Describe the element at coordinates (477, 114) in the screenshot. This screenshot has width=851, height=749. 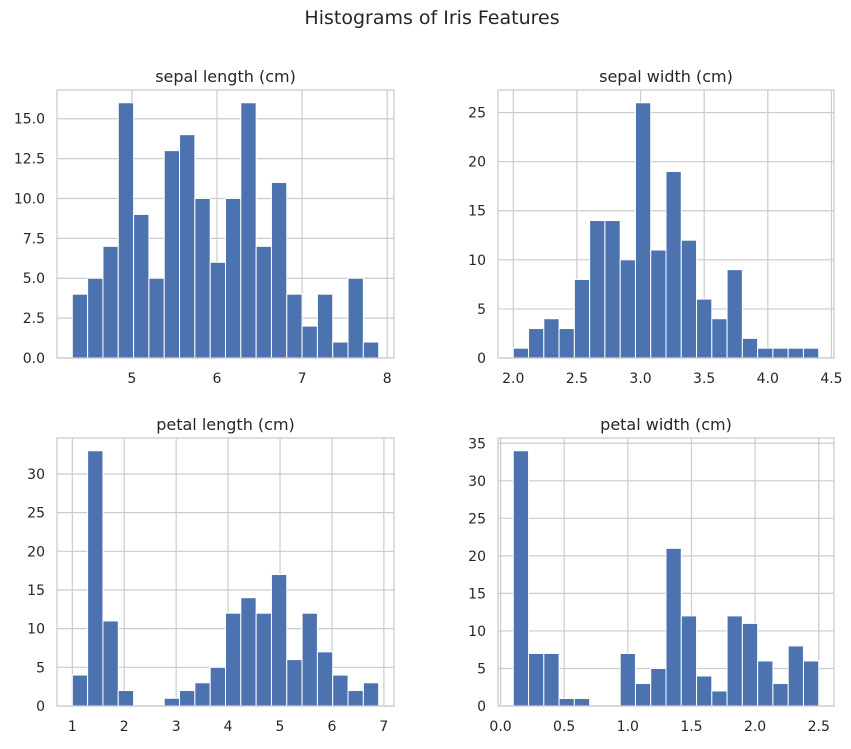
I see `sepal-width-y-tick-label: 25` at that location.